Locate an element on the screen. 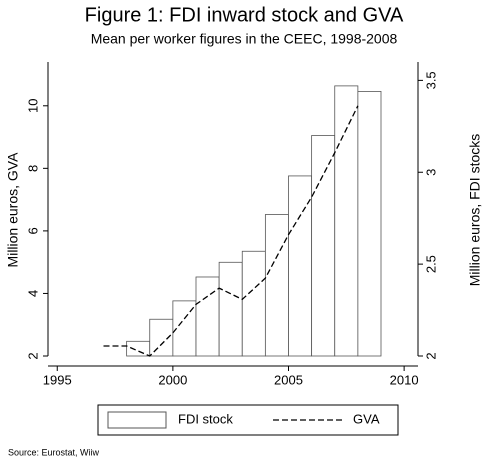 This screenshot has width=488, height=463. y2-tick-label: 2.5 is located at coordinates (430, 264).